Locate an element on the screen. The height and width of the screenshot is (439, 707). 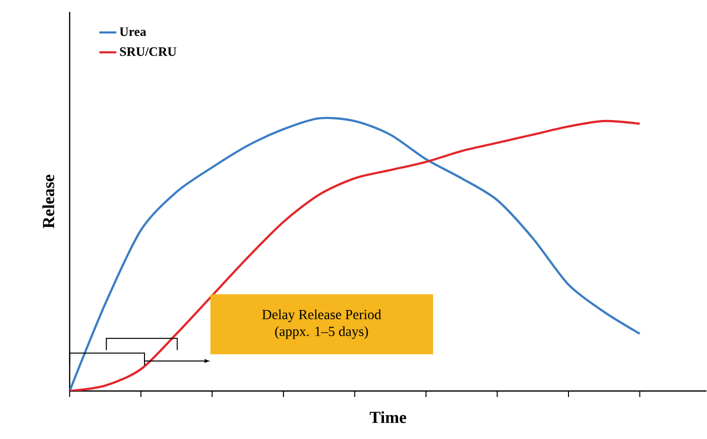
annotation: Delay Release Period is located at coordinates (322, 316).